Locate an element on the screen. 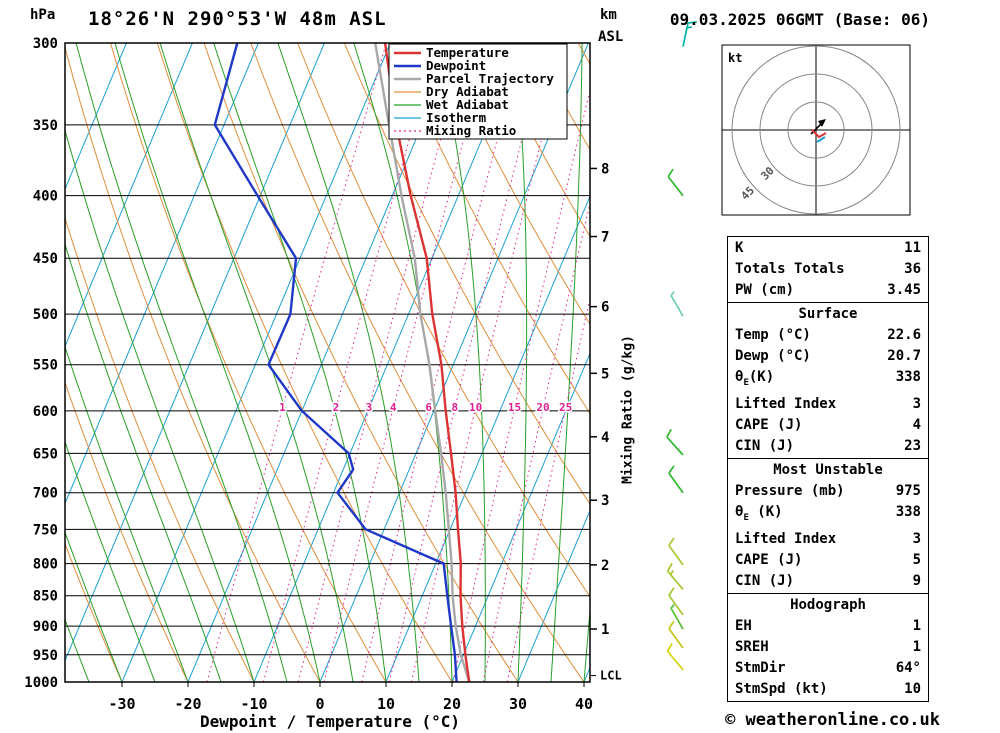  temp-tick-label: 20 is located at coordinates (452, 704).